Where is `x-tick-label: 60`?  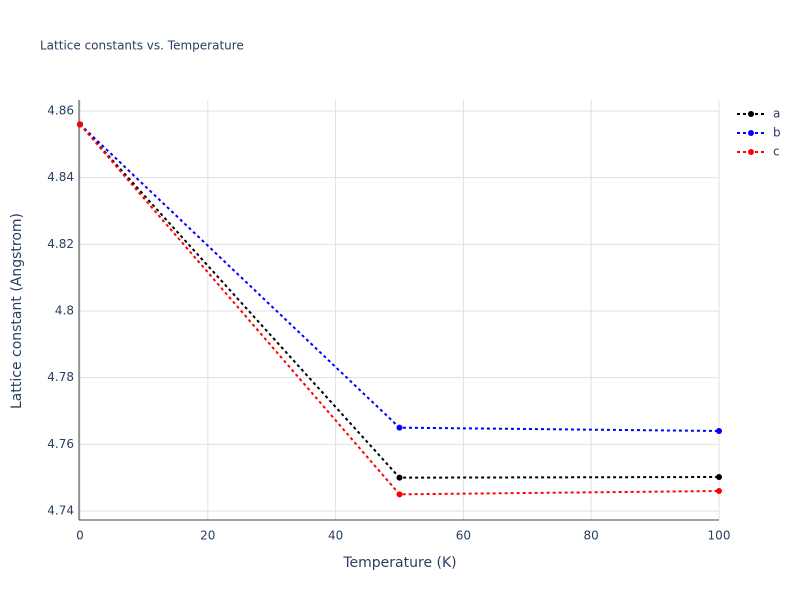 x-tick-label: 60 is located at coordinates (463, 536).